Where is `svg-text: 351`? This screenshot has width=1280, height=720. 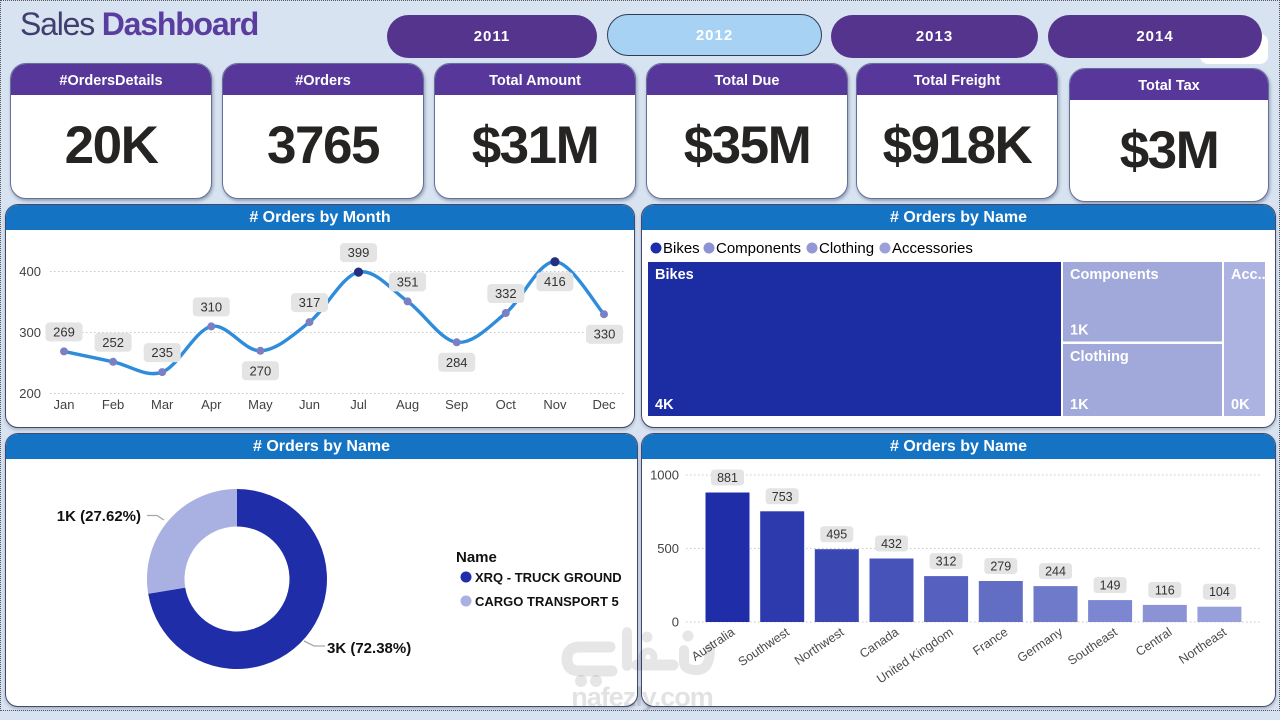 svg-text: 351 is located at coordinates (408, 281).